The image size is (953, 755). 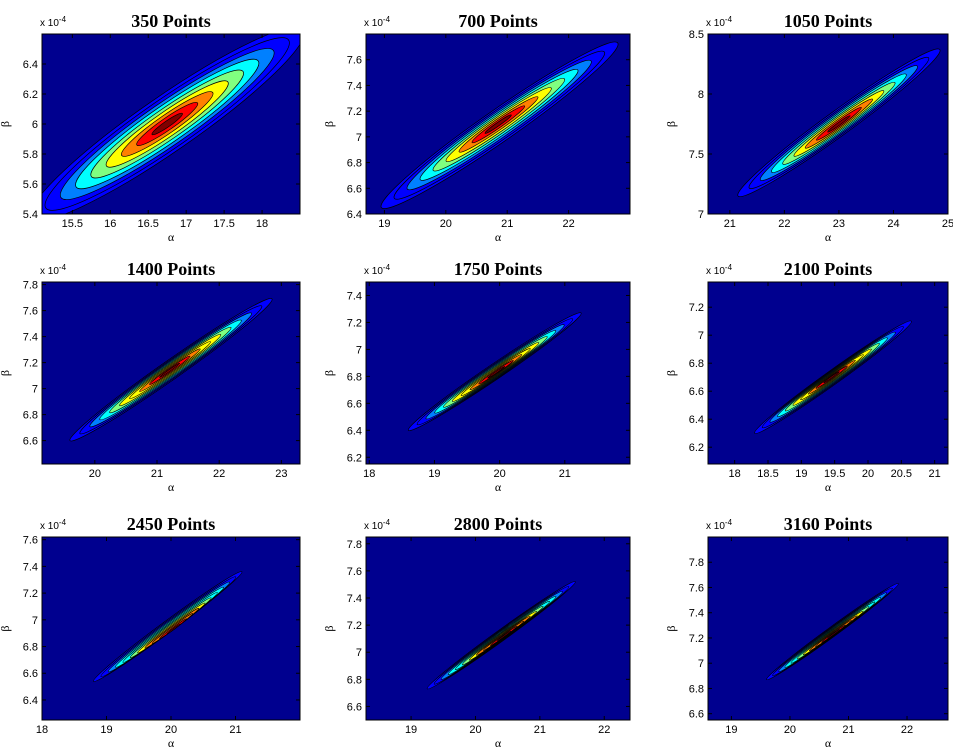 I want to click on x-tick-label: 19.5, so click(x=834, y=474).